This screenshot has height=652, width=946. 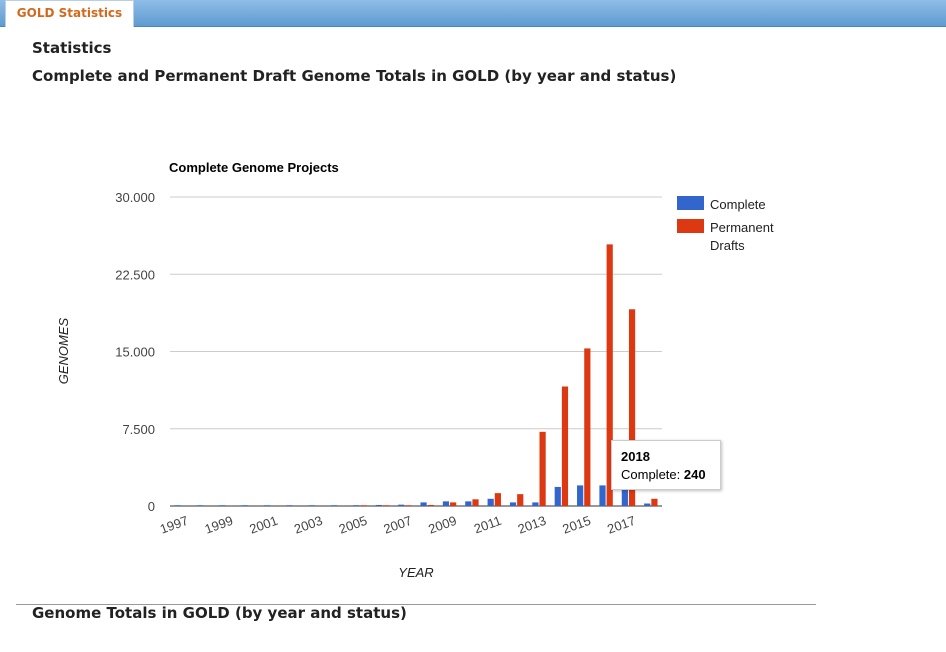 I want to click on x-tick-label: 2011, so click(x=487, y=525).